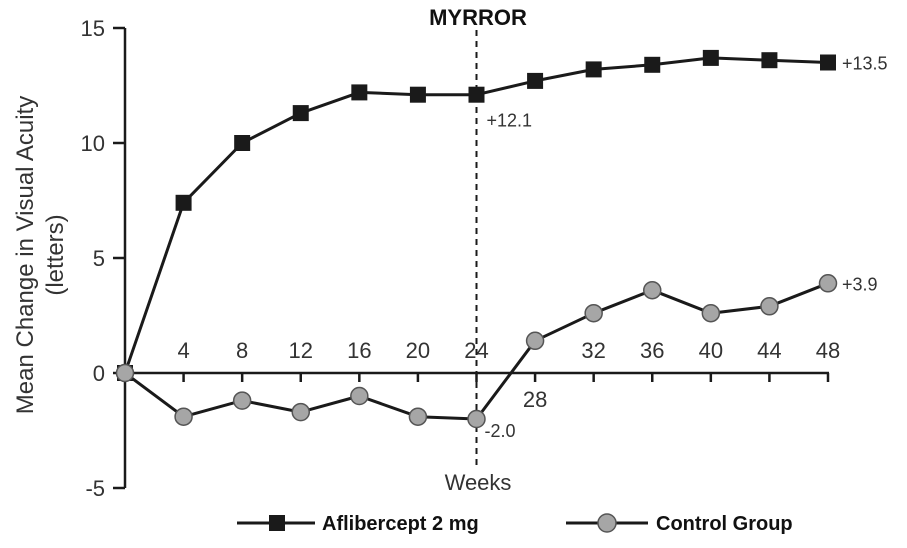 This screenshot has height=548, width=907. I want to click on legend-item-aflibercept: Aflibercept 2 mg, so click(358, 524).